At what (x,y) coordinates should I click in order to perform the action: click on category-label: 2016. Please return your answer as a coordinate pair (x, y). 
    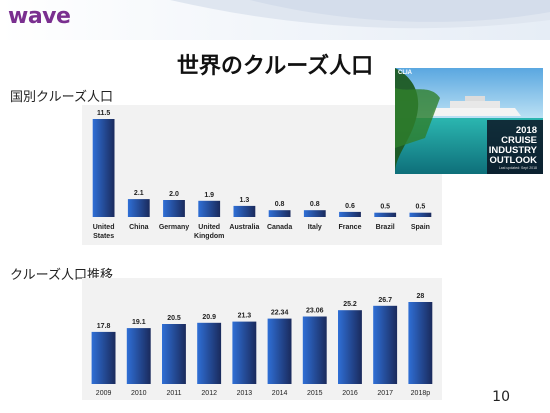
    Looking at the image, I should click on (350, 393).